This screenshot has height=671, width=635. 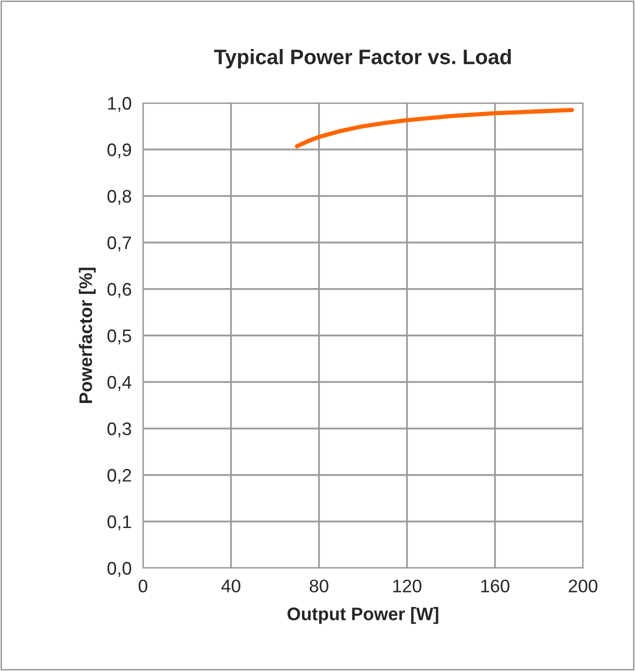 What do you see at coordinates (87, 336) in the screenshot?
I see `y-axis-title: Powerfactor [%]` at bounding box center [87, 336].